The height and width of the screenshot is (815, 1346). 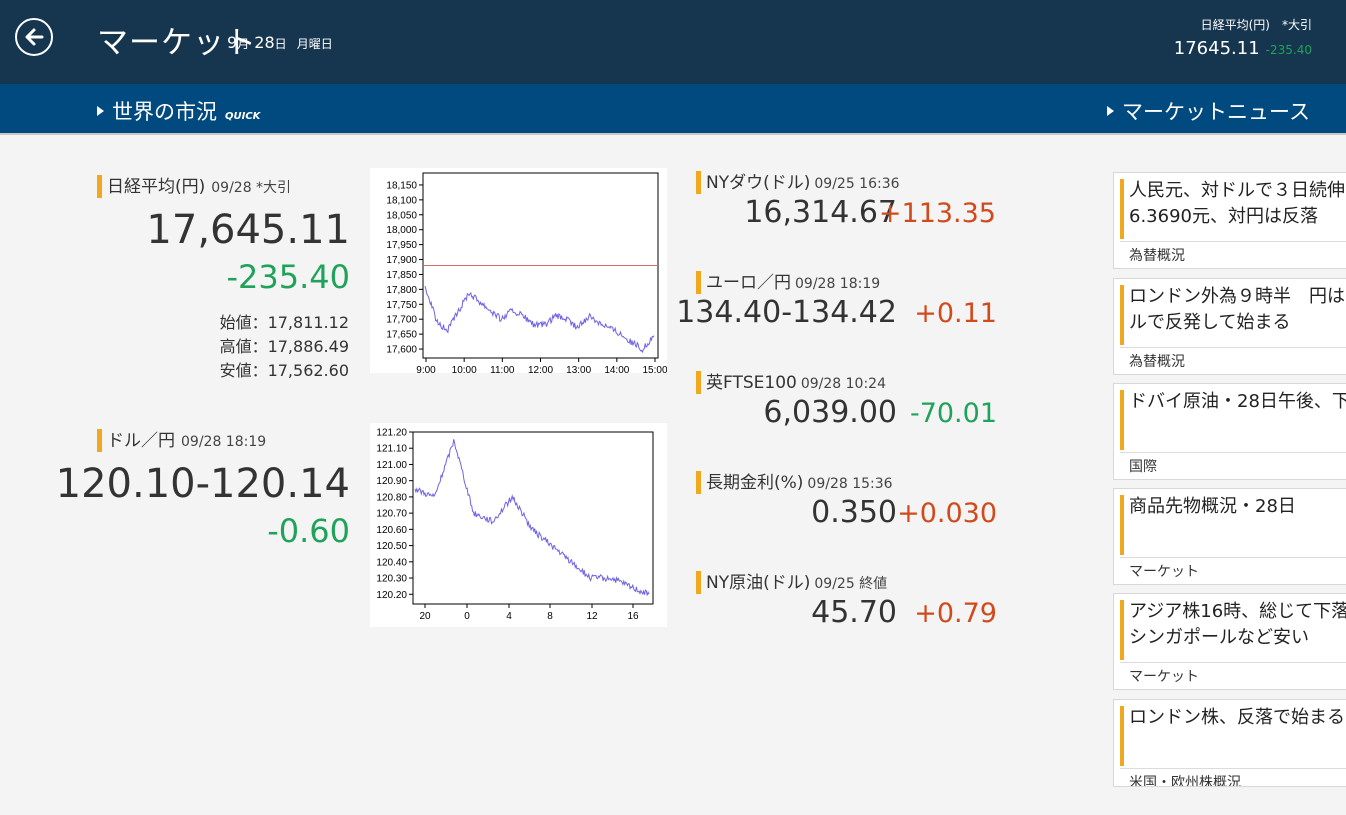 I want to click on header-index-label: 日経平均(円) *大引, so click(x=1256, y=25).